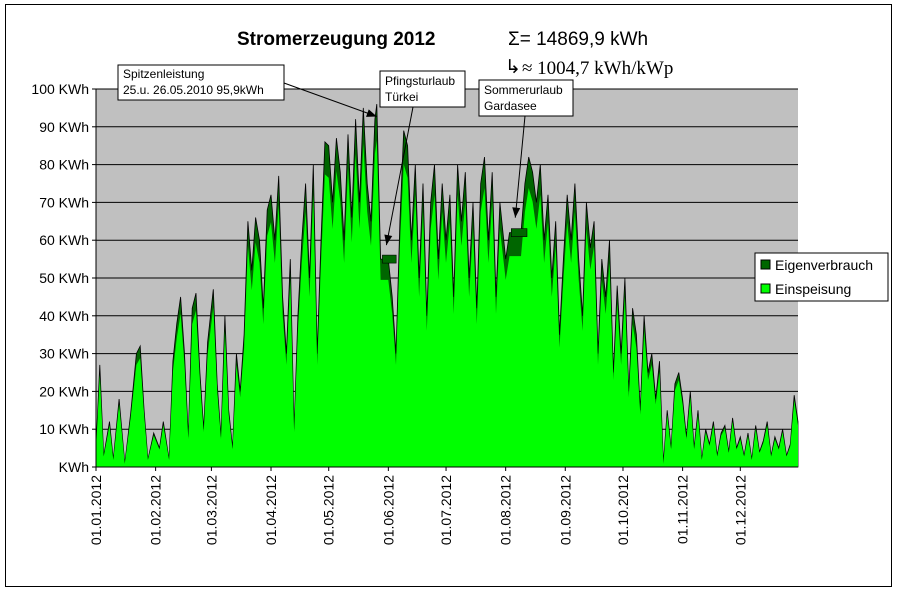  Describe the element at coordinates (271, 510) in the screenshot. I see `x-tick-label: 01.04.2012` at that location.